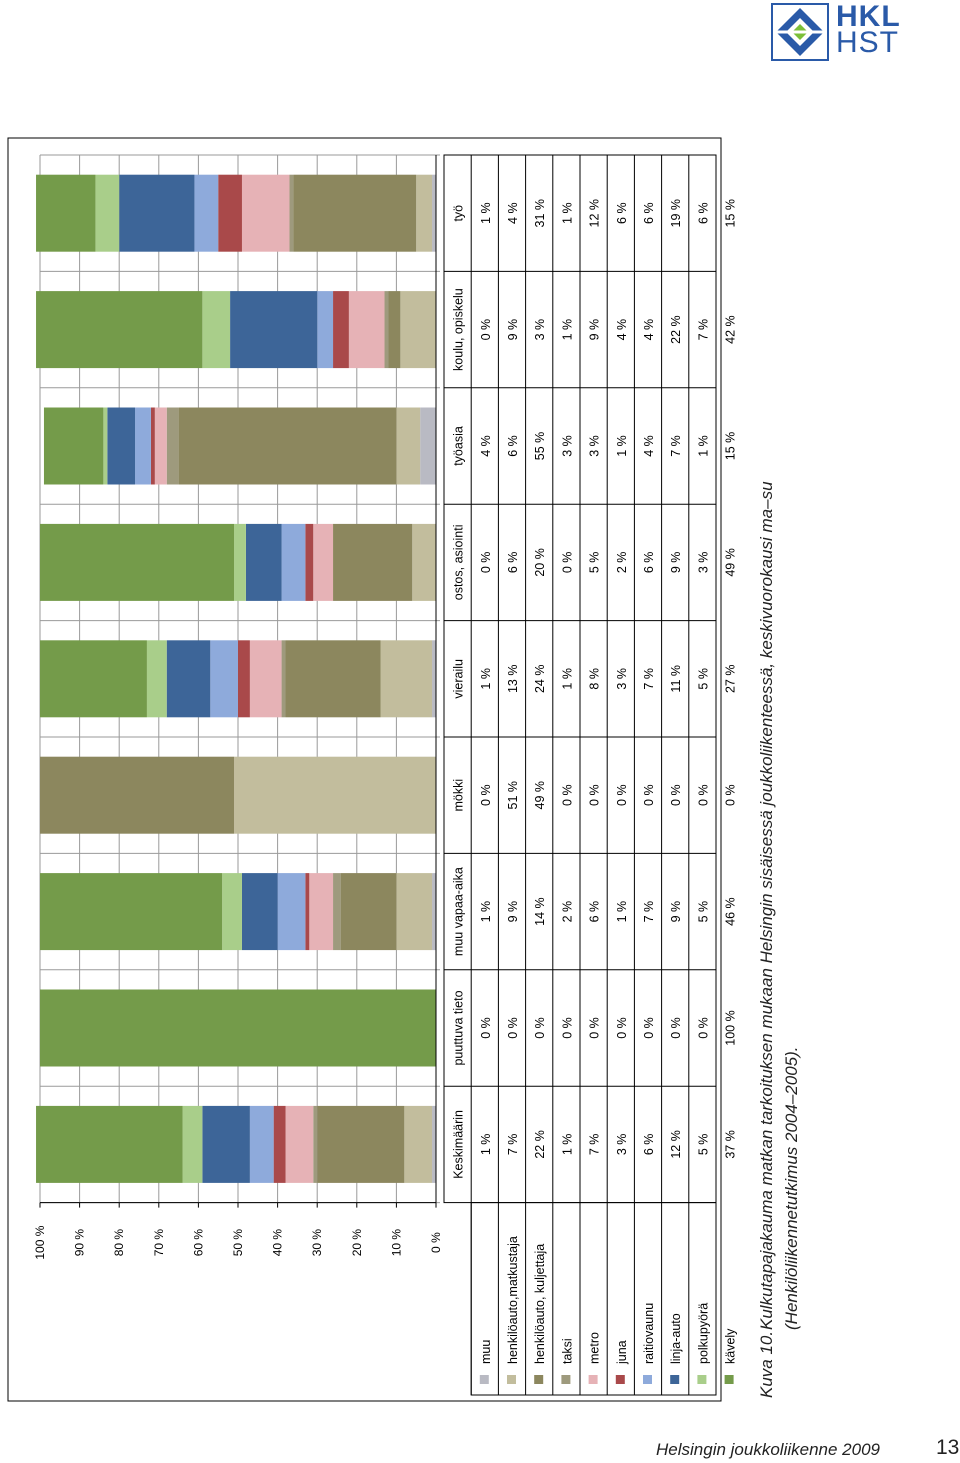  I want to click on category-label: vierailu, so click(459, 679).